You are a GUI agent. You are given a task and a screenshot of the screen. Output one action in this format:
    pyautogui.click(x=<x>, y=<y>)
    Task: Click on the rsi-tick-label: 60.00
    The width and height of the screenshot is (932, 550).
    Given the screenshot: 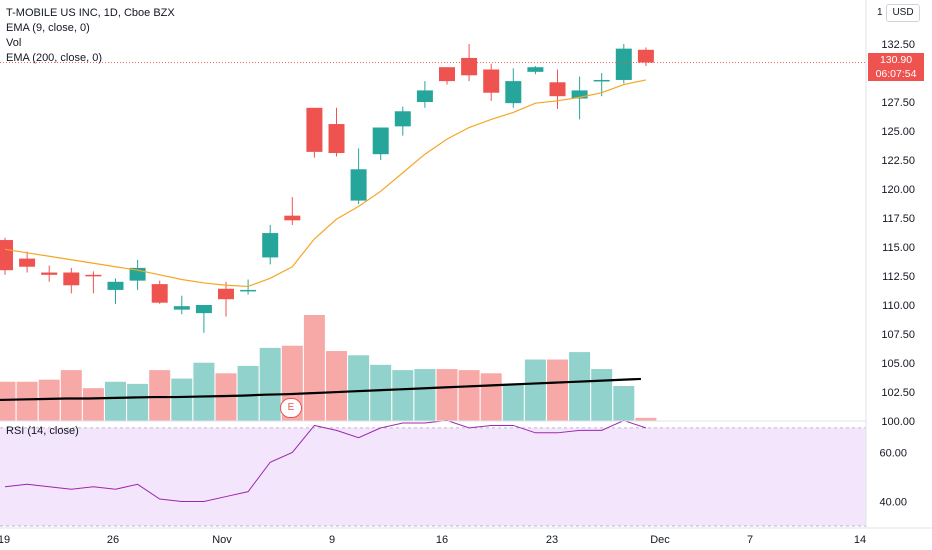 What is the action you would take?
    pyautogui.click(x=893, y=453)
    